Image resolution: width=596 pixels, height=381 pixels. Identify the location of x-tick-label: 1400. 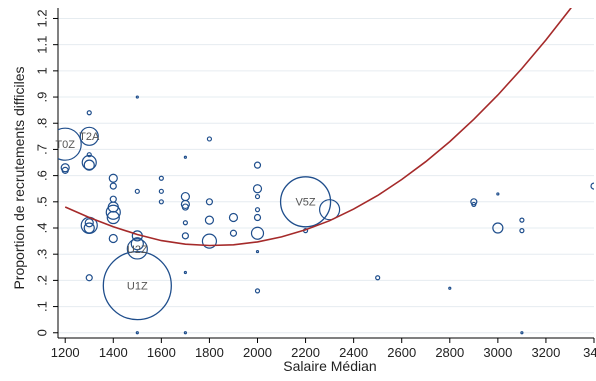
(113, 352).